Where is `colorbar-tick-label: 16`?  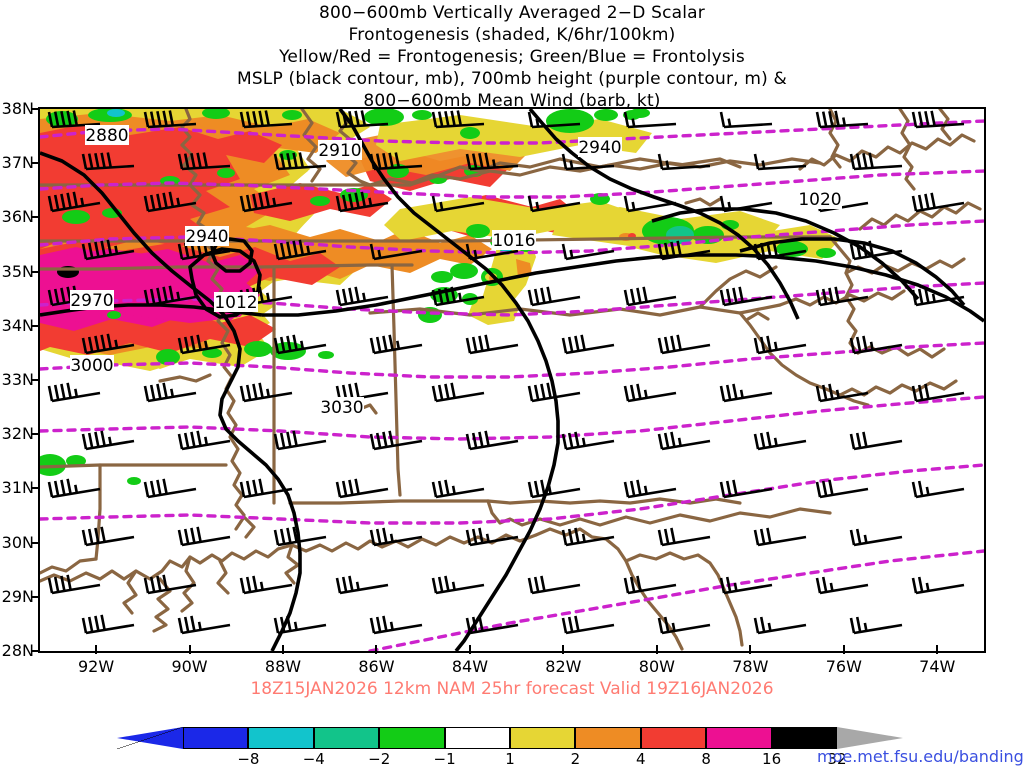
colorbar-tick-label: 16 is located at coordinates (772, 759).